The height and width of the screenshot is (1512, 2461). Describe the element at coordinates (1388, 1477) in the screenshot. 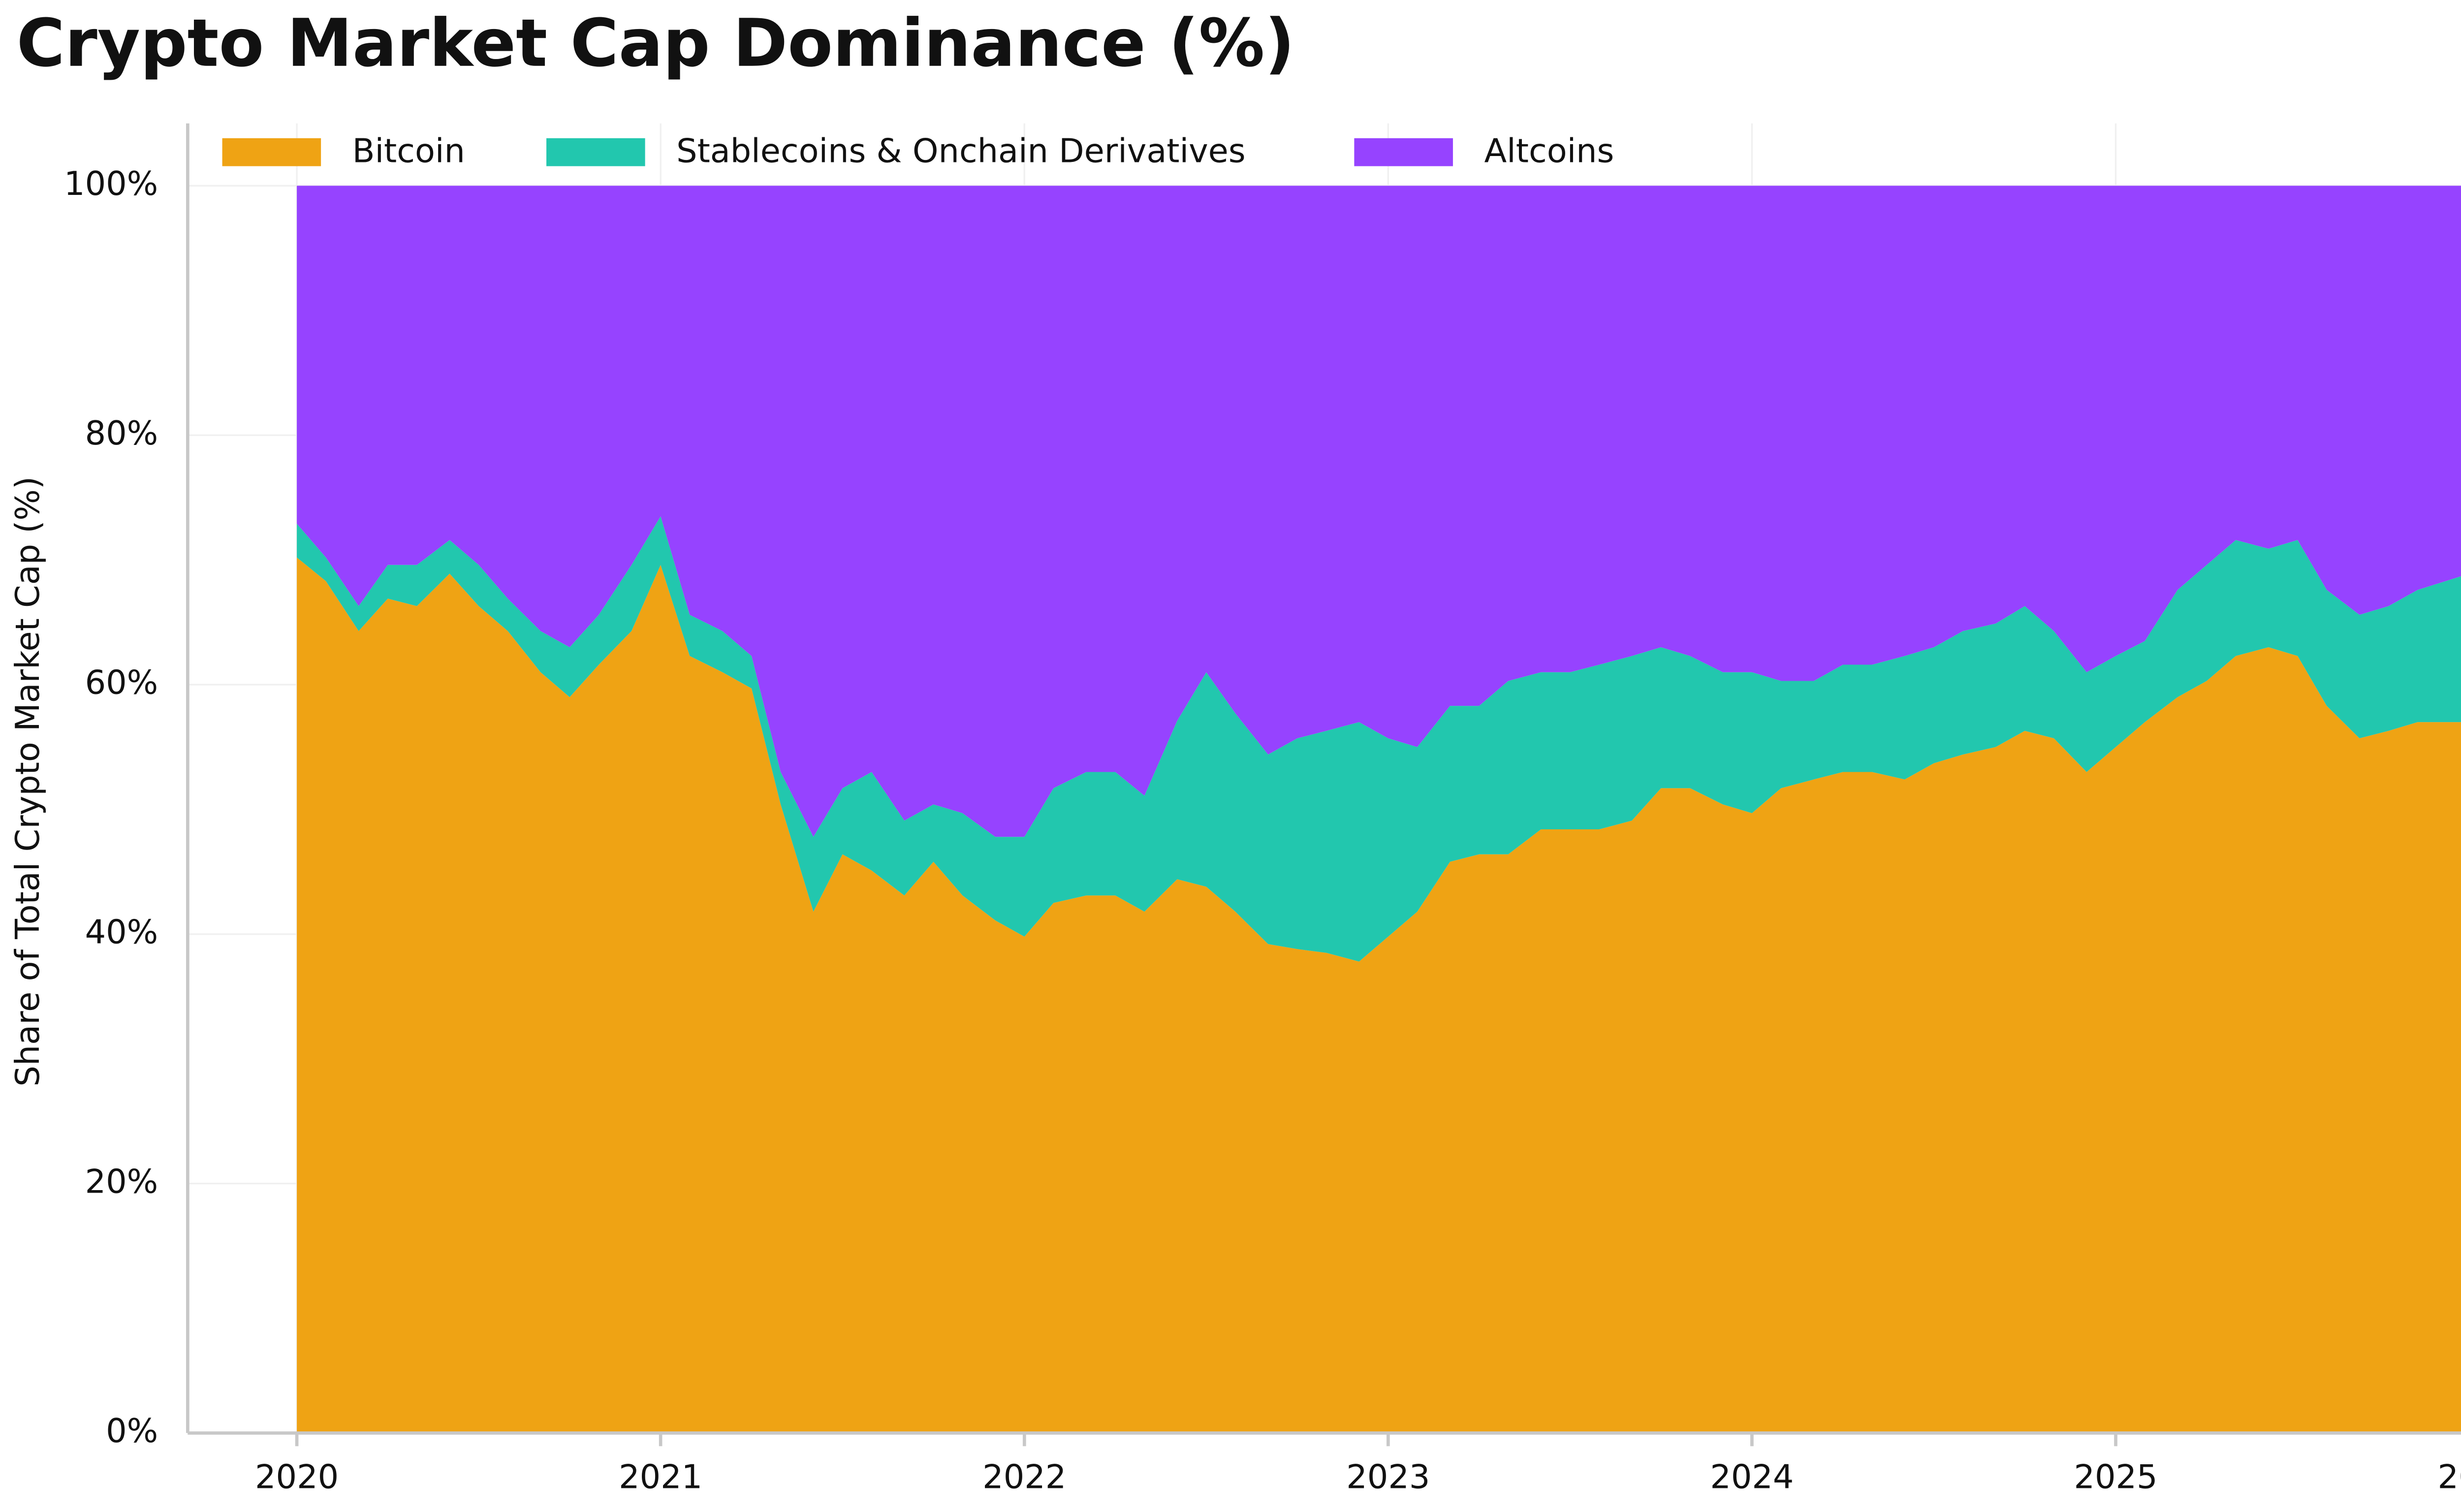

I see `x-tick-label: 2023` at that location.